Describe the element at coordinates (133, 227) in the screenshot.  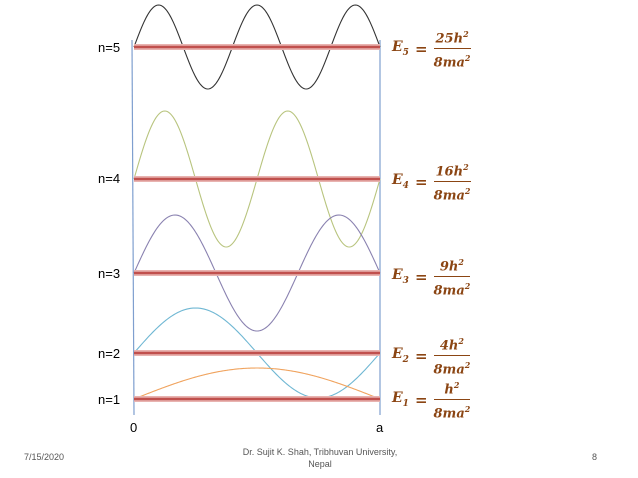
I see `well-left-wall` at that location.